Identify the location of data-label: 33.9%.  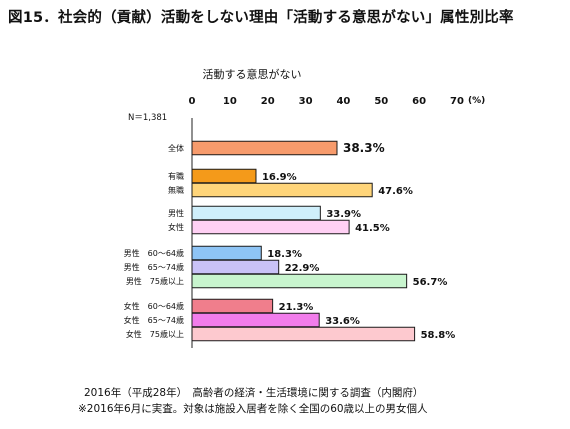
(343, 214).